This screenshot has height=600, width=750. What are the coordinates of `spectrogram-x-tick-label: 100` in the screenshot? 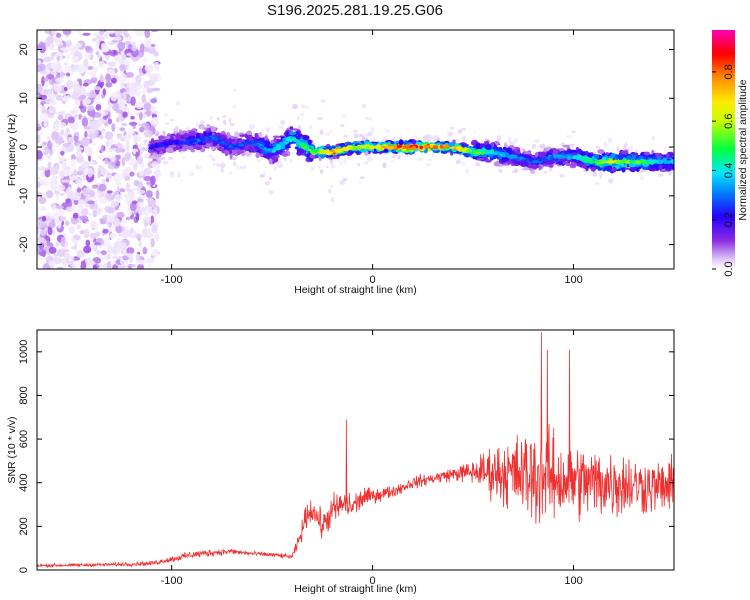 It's located at (573, 280).